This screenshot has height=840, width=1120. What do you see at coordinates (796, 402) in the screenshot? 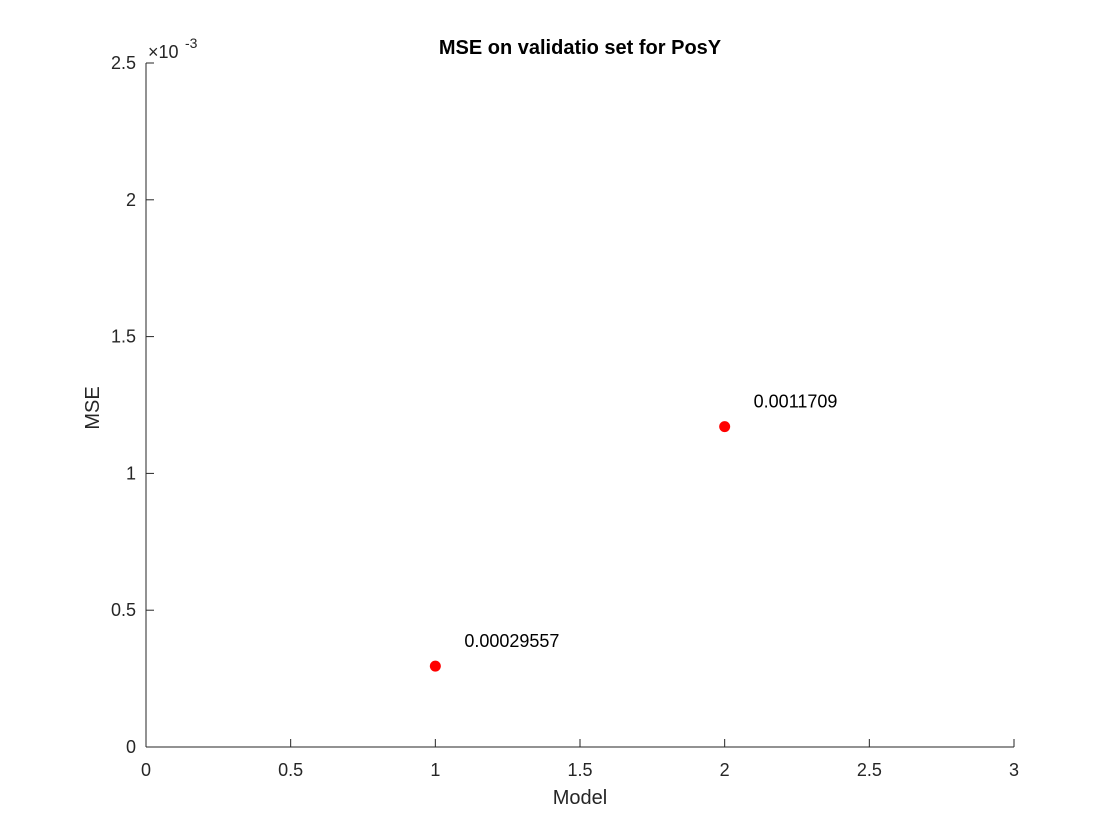
I see `data-label: 0.0011709` at bounding box center [796, 402].